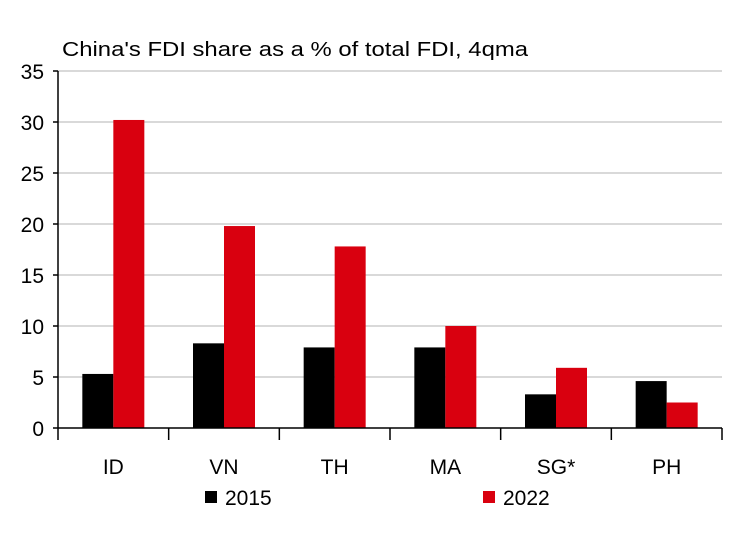 Image resolution: width=752 pixels, height=533 pixels. What do you see at coordinates (461, 377) in the screenshot?
I see `bar-2022-MA` at bounding box center [461, 377].